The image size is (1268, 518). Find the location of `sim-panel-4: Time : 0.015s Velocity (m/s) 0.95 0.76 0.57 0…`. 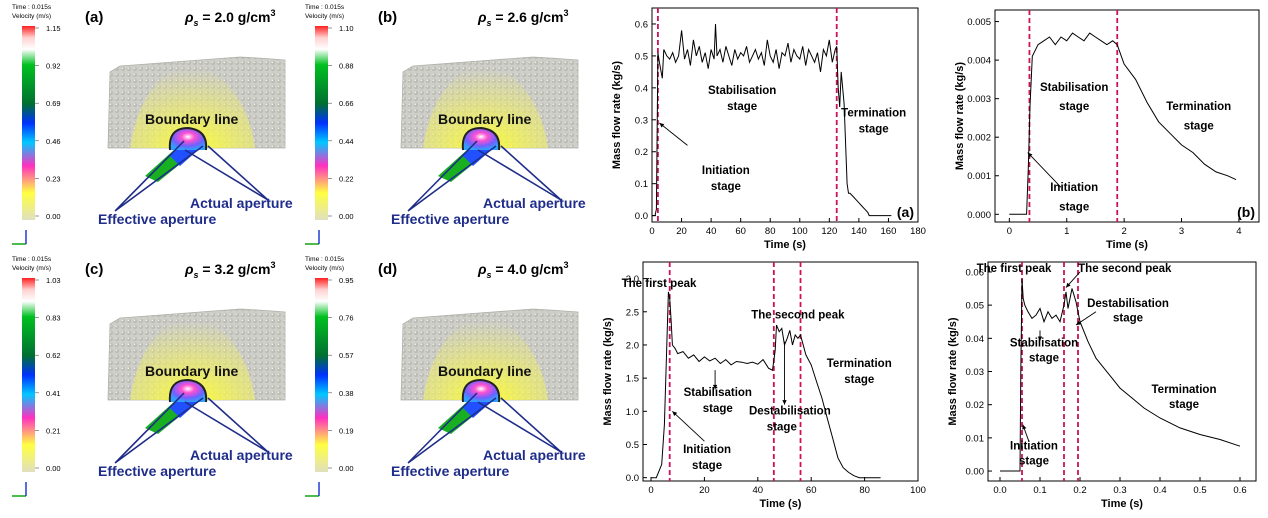

sim-panel-4: Time : 0.015s Velocity (m/s) 0.95 0.76 0.57 0… is located at coordinates (445, 376).